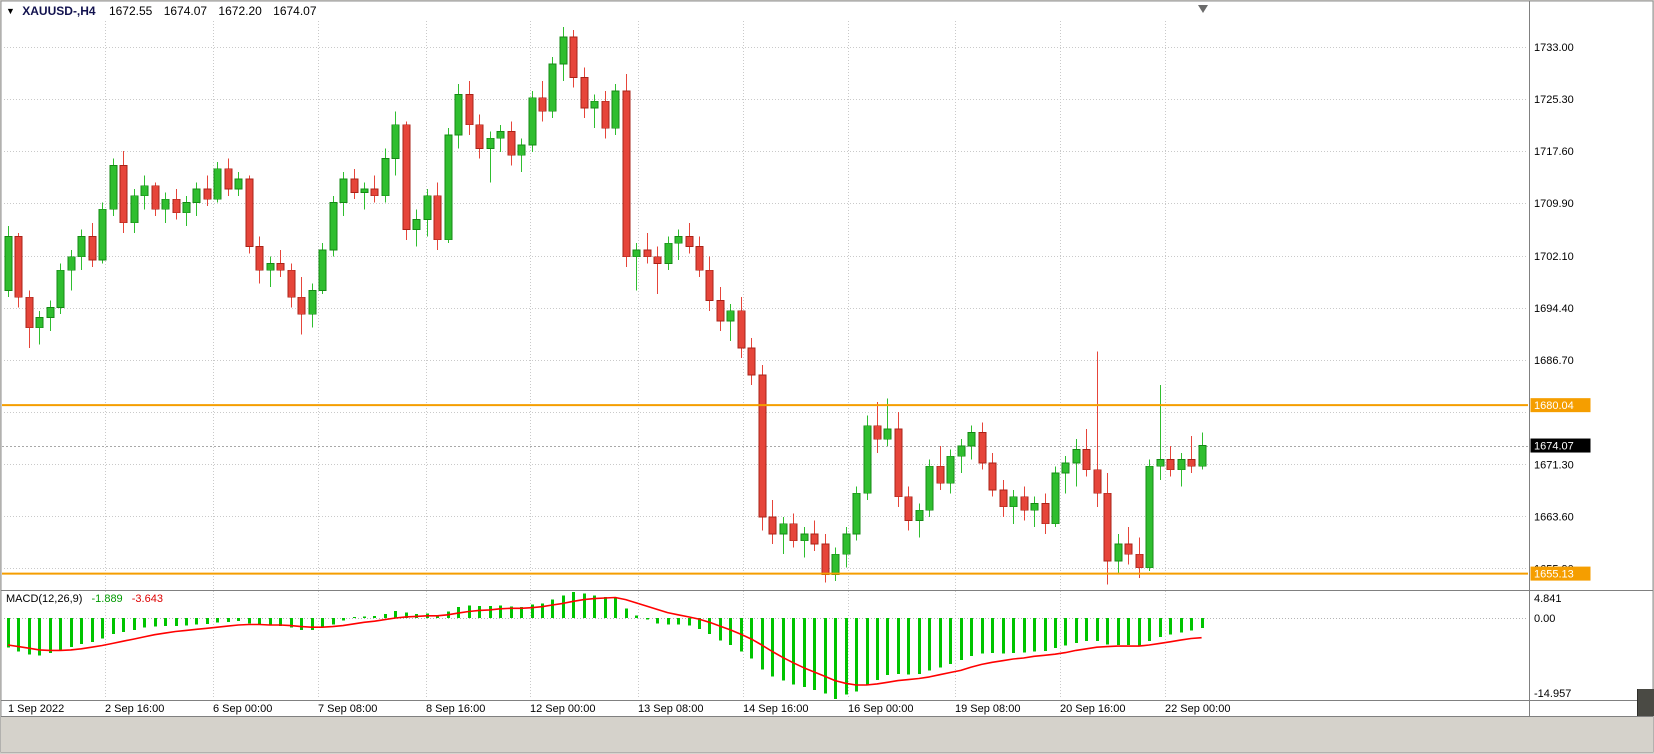 The height and width of the screenshot is (754, 1654). Describe the element at coordinates (1554, 100) in the screenshot. I see `price-axis-label: 1725.30` at that location.